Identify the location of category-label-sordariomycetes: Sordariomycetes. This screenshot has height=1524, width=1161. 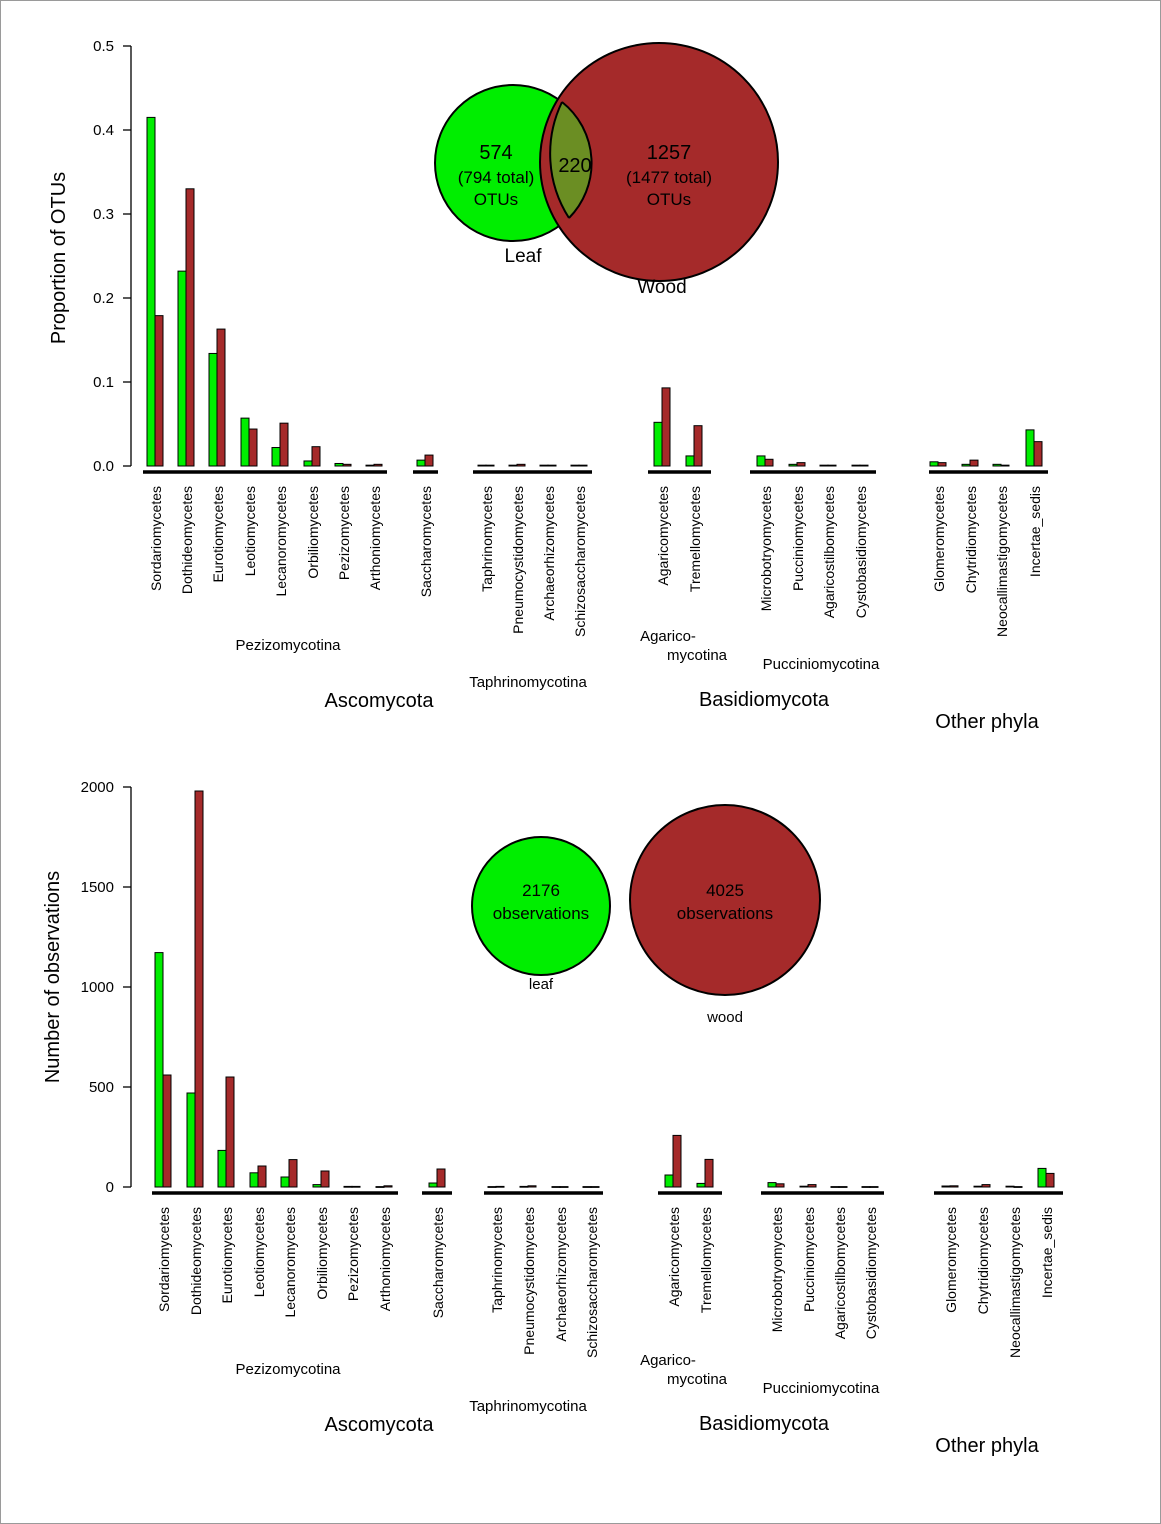
(164, 1259).